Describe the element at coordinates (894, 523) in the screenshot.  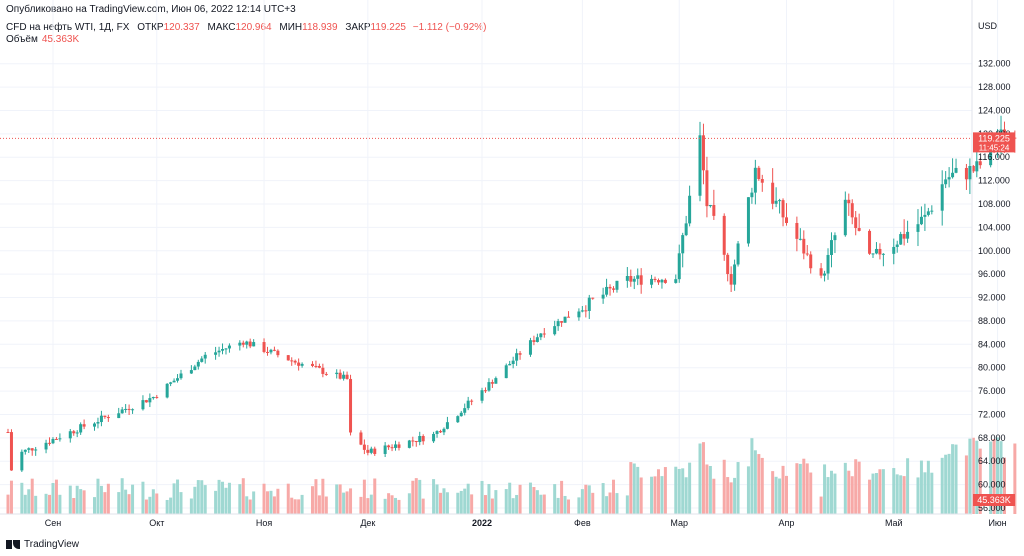
I see `x-tick-label: Май` at that location.